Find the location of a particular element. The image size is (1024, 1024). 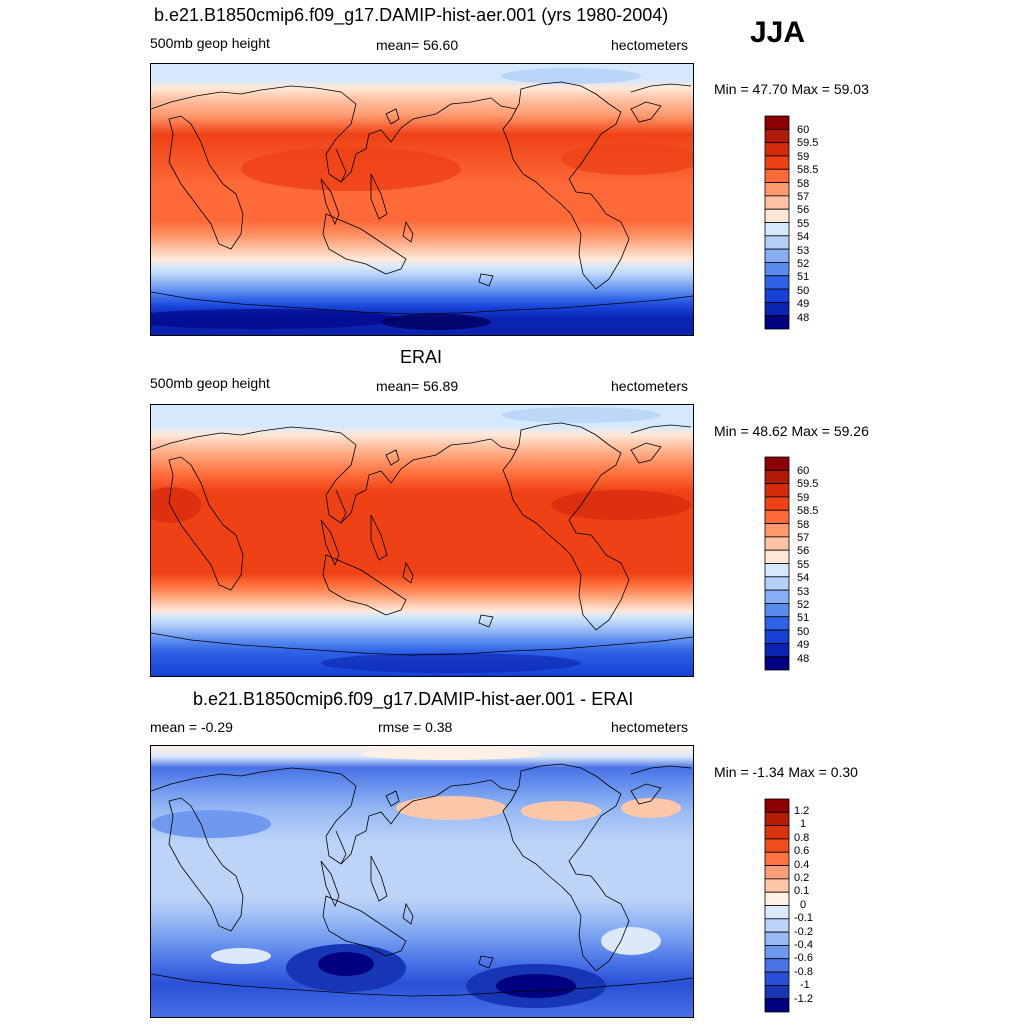

panel3-colorbar-tick: 0.8 is located at coordinates (802, 838).